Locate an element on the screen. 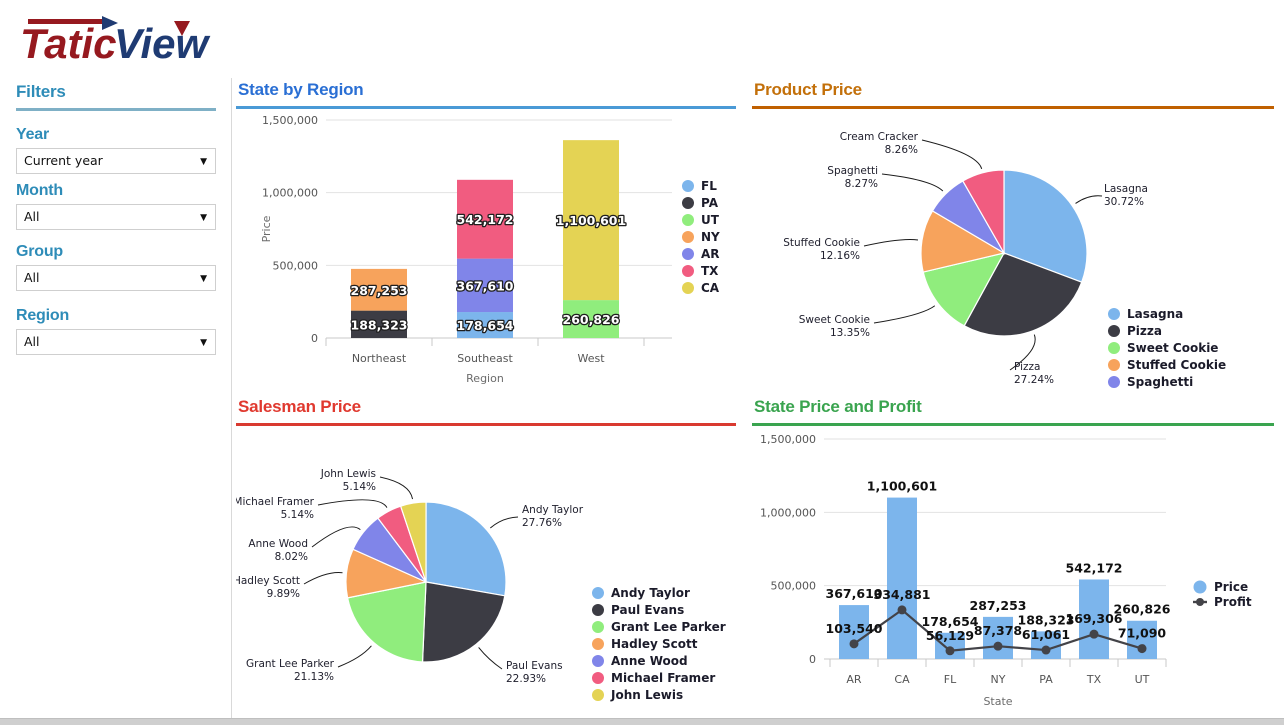 The width and height of the screenshot is (1284, 725). pie-slice-percent: 8.26% is located at coordinates (901, 150).